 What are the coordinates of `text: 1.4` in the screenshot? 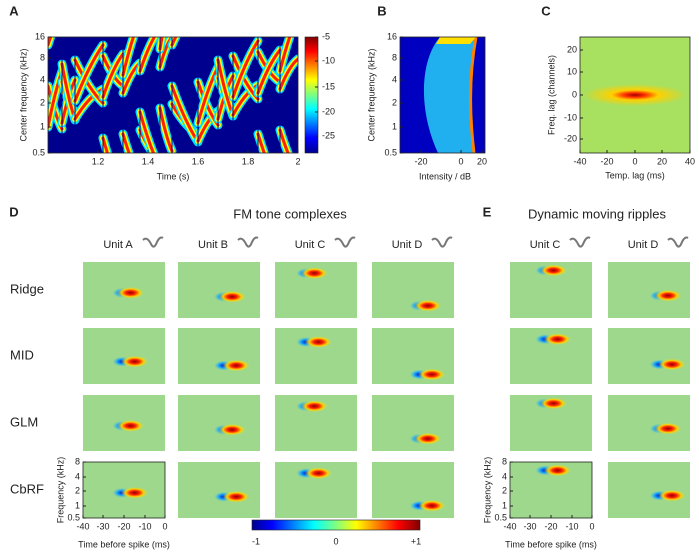 It's located at (148, 161).